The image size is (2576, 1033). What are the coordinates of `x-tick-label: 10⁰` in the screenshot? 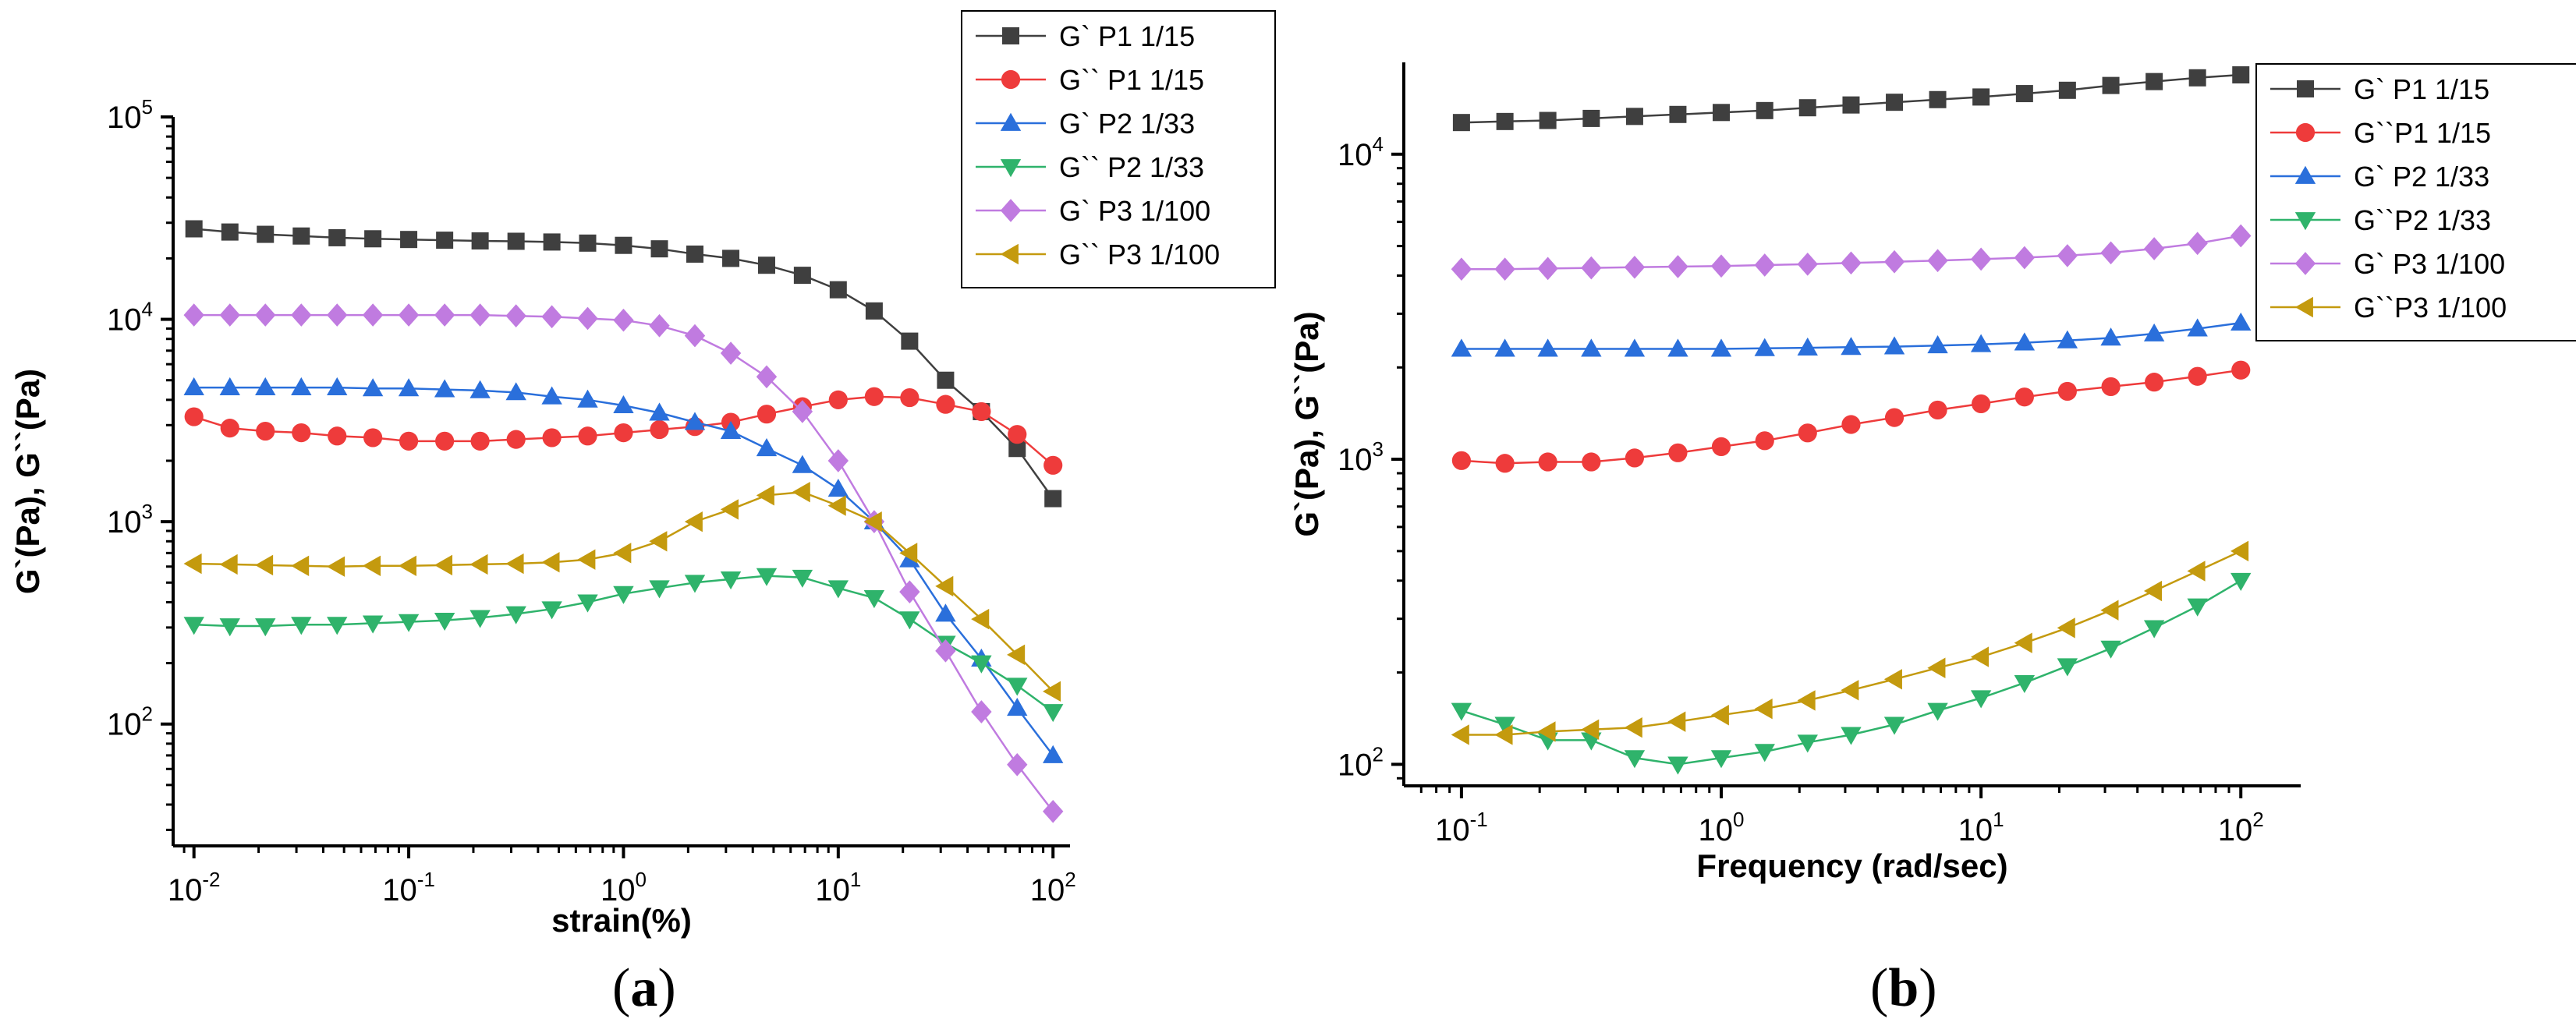 It's located at (624, 887).